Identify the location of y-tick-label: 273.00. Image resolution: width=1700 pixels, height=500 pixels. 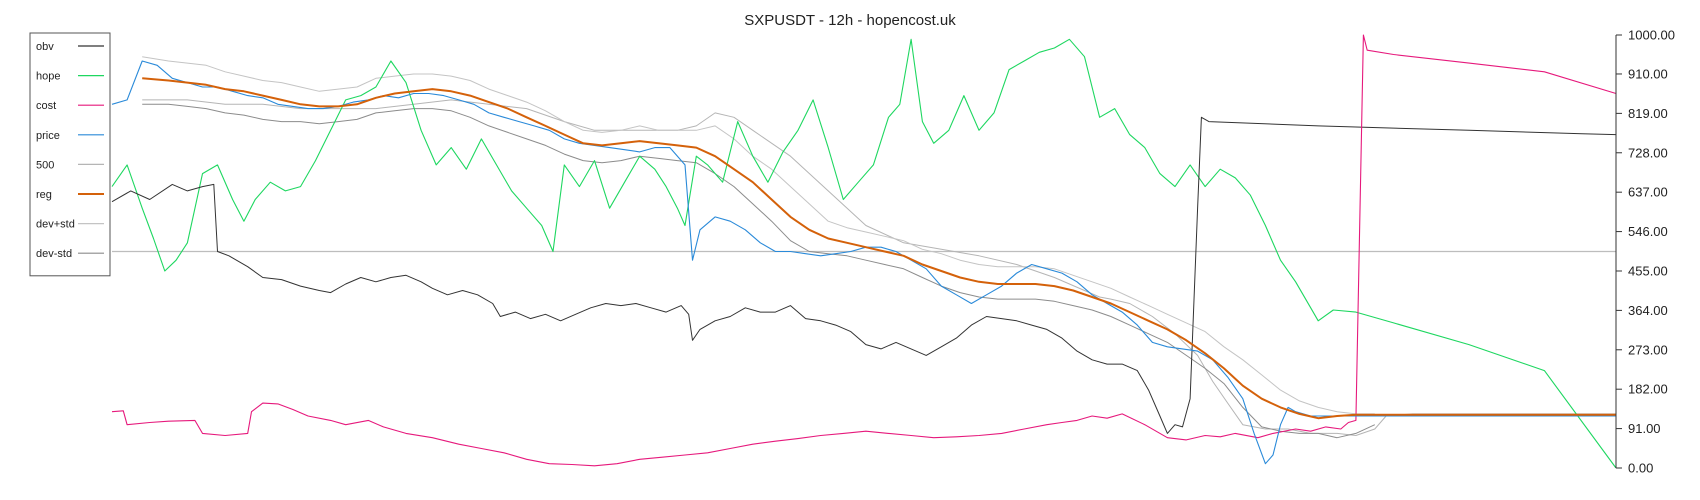
(1648, 349).